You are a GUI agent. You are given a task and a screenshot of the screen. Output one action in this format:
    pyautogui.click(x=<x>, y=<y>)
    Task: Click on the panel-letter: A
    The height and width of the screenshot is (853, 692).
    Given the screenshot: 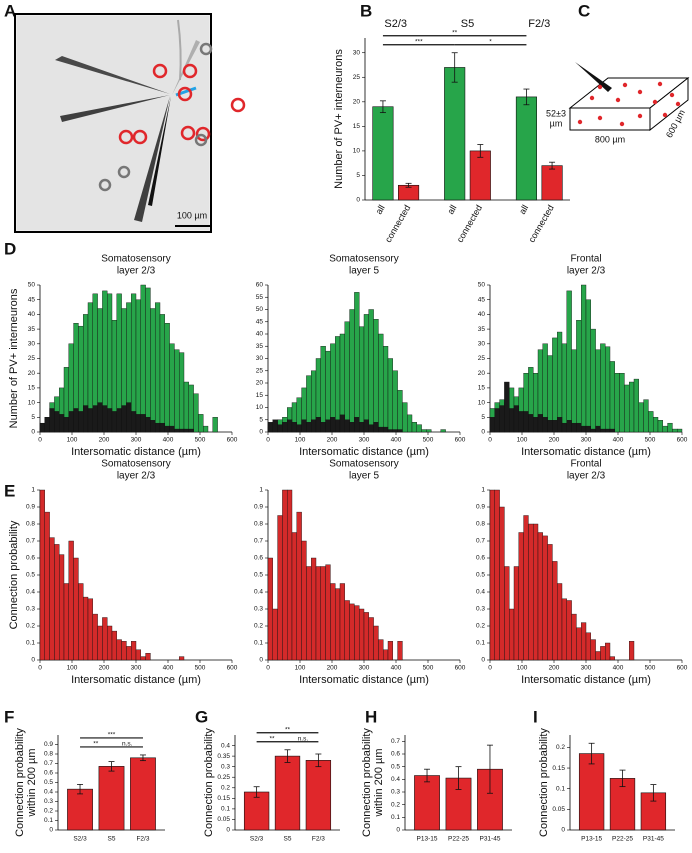 What is the action you would take?
    pyautogui.click(x=10, y=10)
    